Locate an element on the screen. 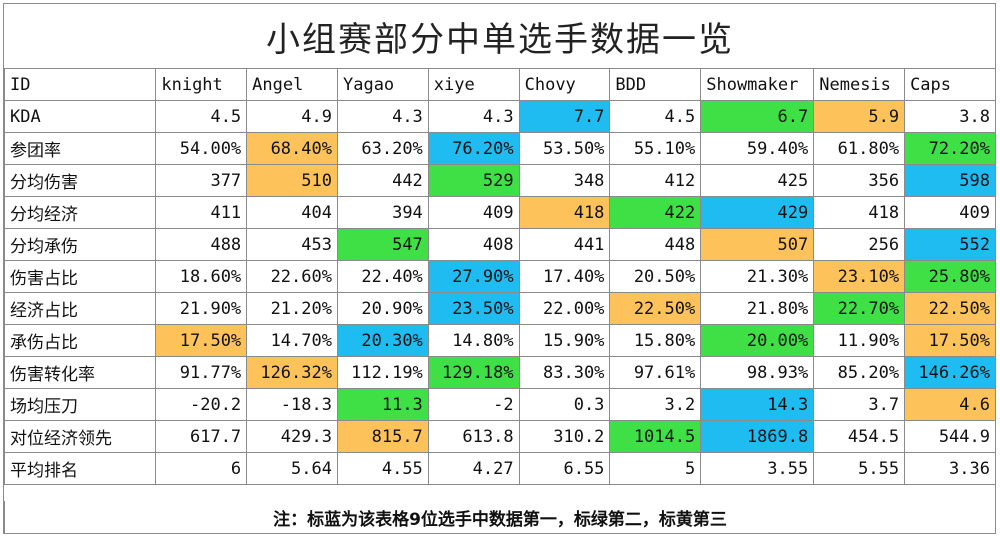 The height and width of the screenshot is (536, 1000). stat-cell: 5.55 is located at coordinates (859, 468).